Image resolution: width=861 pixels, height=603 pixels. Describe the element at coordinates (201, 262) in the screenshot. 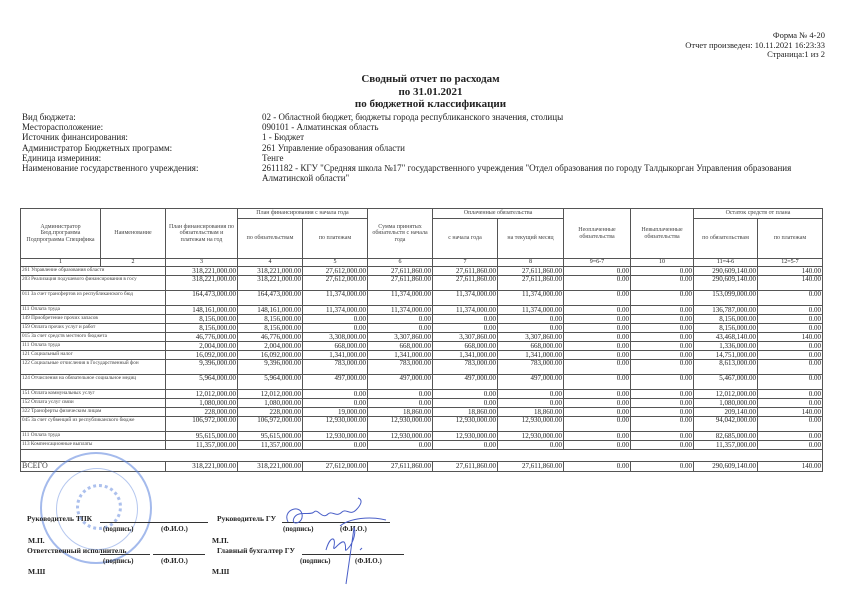

I see `index-cell: 3` at that location.